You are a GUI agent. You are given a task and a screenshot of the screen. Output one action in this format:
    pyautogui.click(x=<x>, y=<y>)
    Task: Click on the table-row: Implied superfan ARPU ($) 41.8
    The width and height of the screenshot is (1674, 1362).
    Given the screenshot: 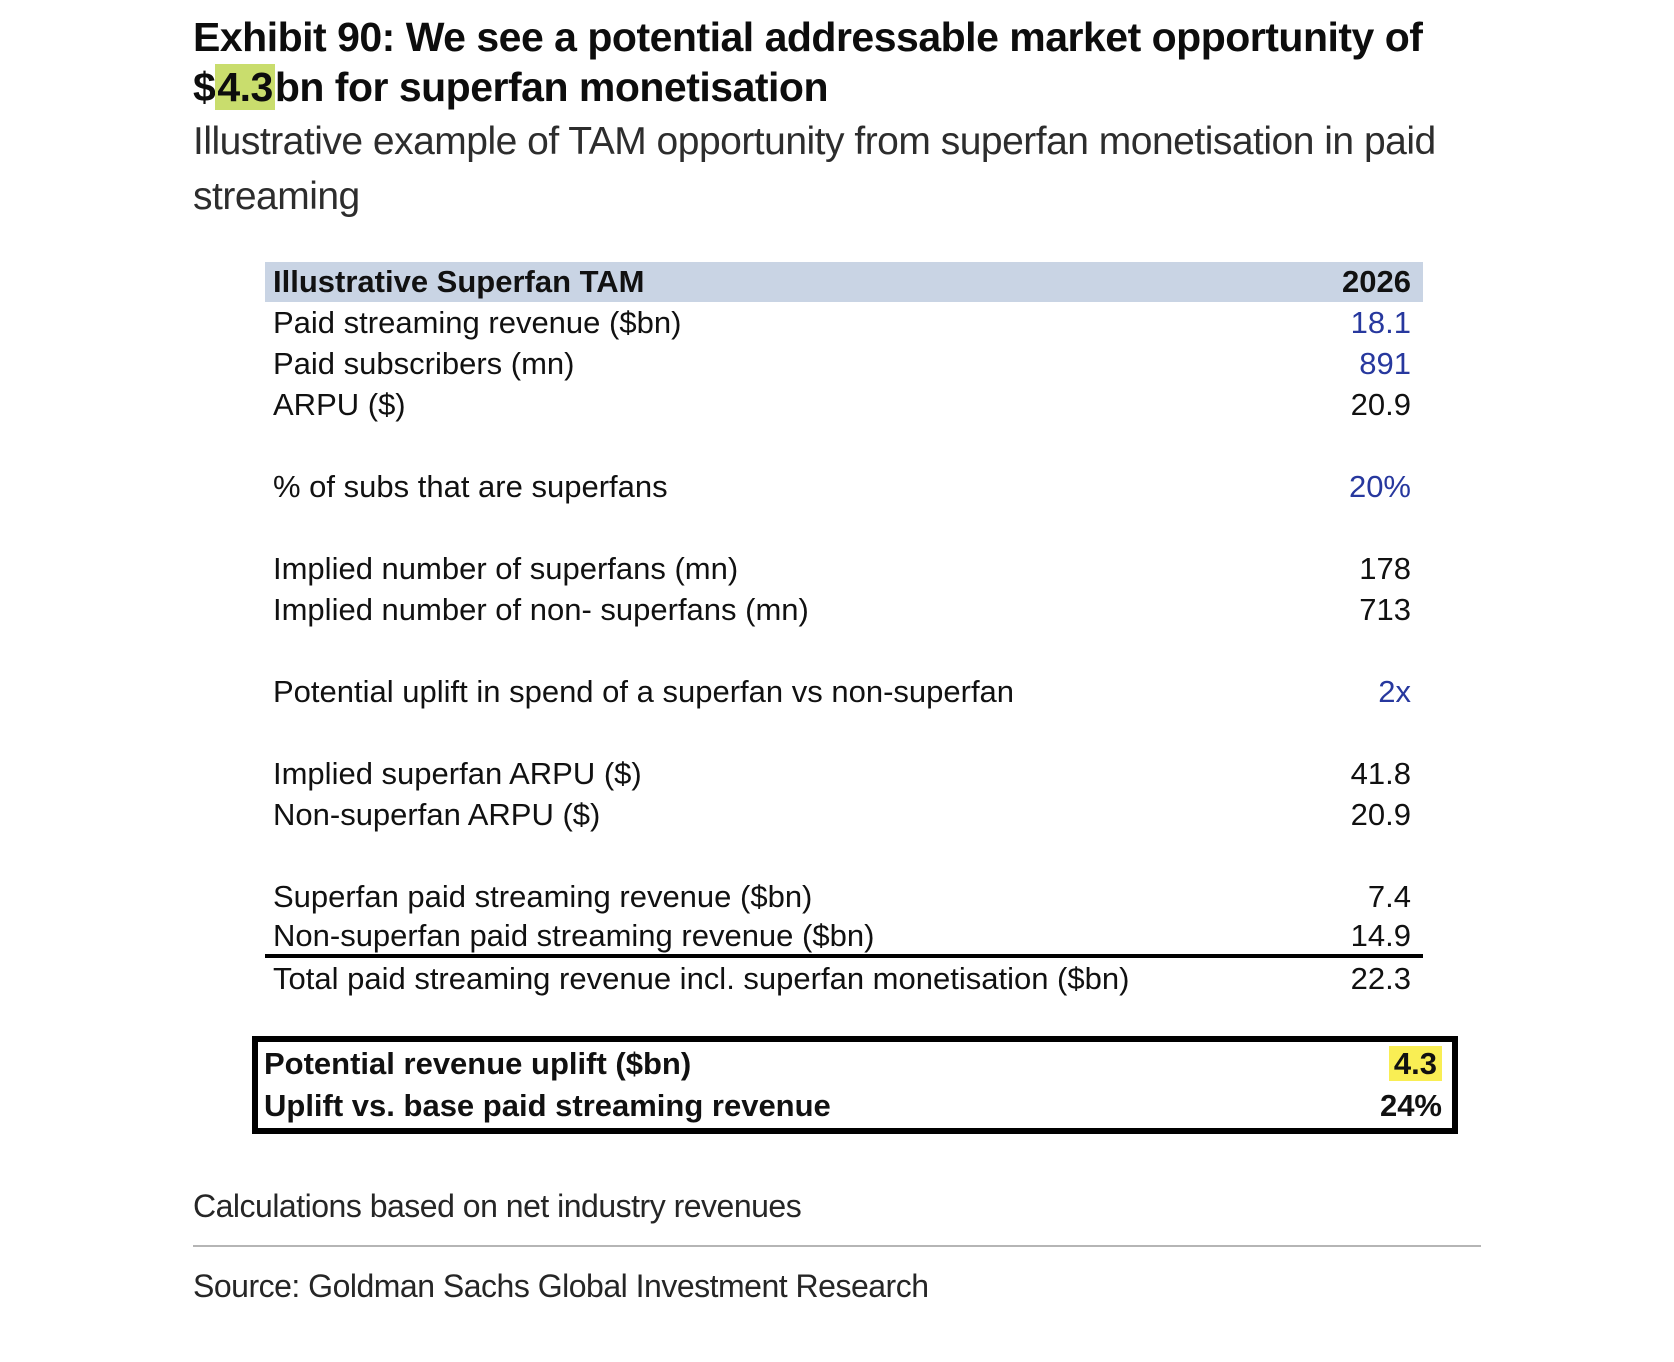 What is the action you would take?
    pyautogui.click(x=844, y=773)
    